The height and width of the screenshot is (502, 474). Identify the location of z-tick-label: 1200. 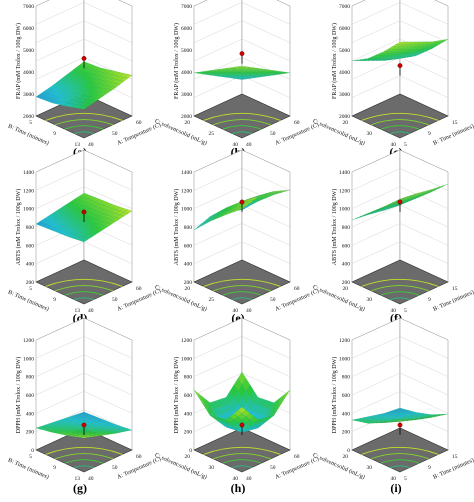
(344, 191).